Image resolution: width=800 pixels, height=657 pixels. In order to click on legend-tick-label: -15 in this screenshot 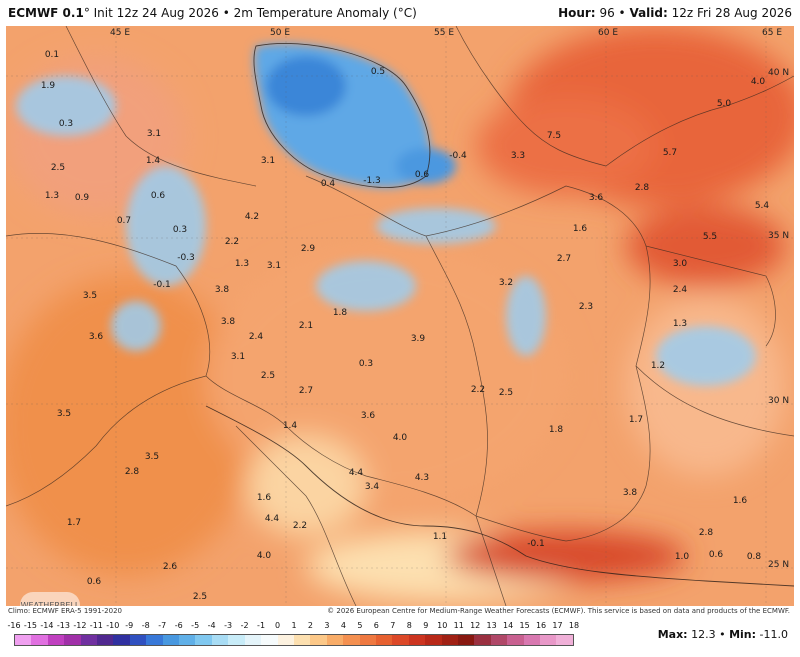, I will do `click(30, 625)`.